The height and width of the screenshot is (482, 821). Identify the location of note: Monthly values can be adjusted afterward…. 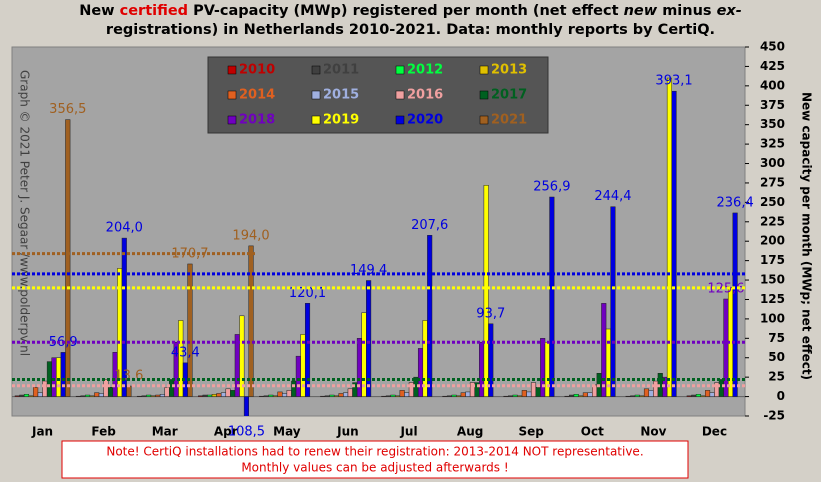
(374, 468).